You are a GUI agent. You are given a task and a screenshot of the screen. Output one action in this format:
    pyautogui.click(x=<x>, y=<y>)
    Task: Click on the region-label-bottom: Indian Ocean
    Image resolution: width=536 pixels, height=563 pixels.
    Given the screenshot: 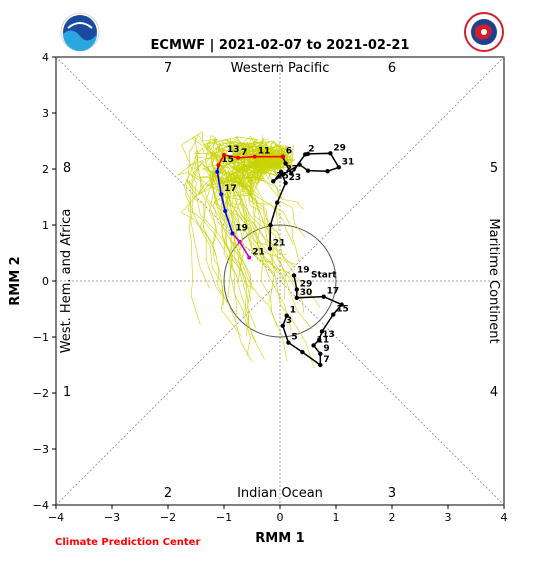 What is the action you would take?
    pyautogui.click(x=280, y=493)
    